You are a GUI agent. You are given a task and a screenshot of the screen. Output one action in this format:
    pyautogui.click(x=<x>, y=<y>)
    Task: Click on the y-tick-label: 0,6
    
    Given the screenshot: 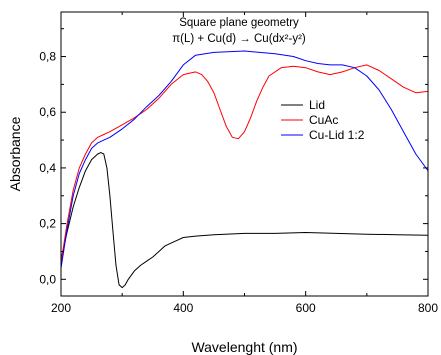 What is the action you would take?
    pyautogui.click(x=47, y=112)
    